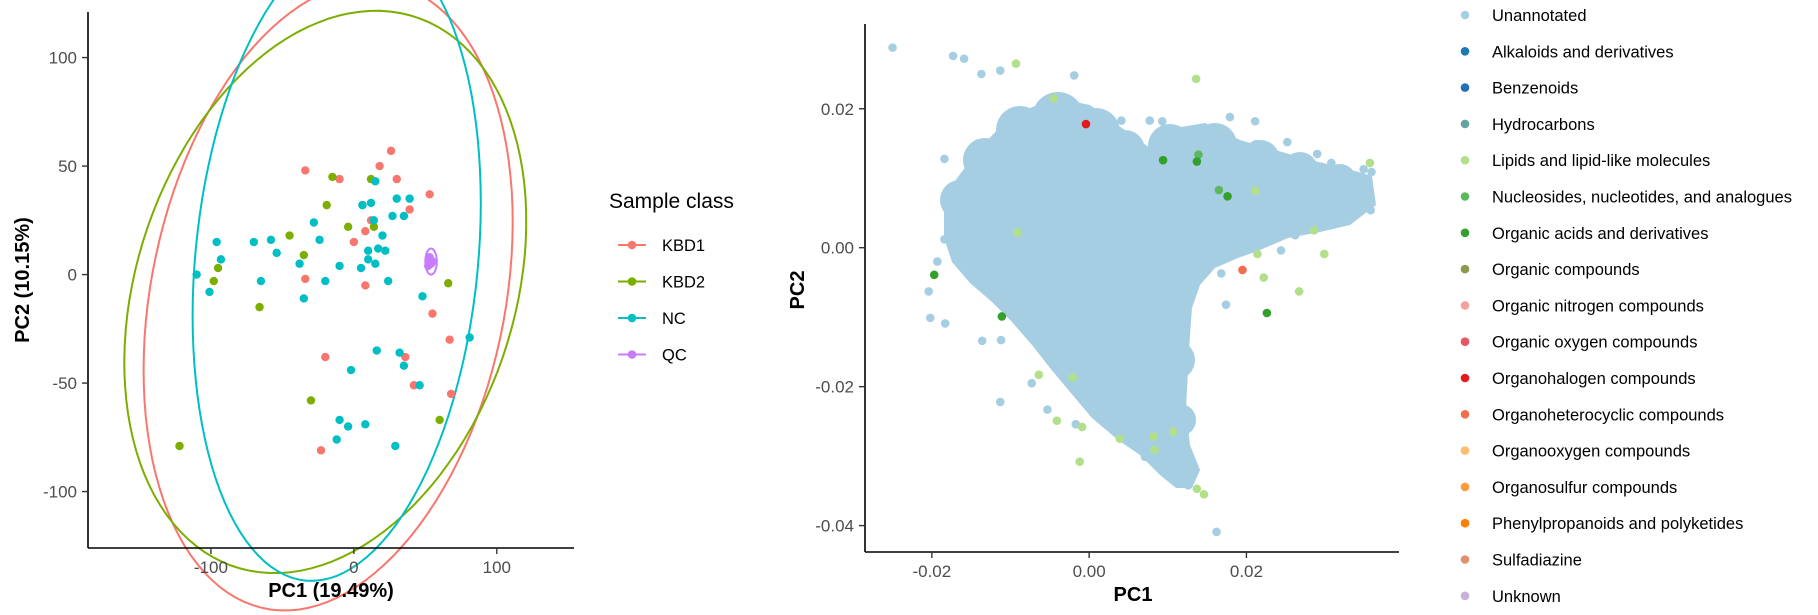  Describe the element at coordinates (1539, 16) in the screenshot. I see `legend-label-unannotated: Unannotated` at that location.